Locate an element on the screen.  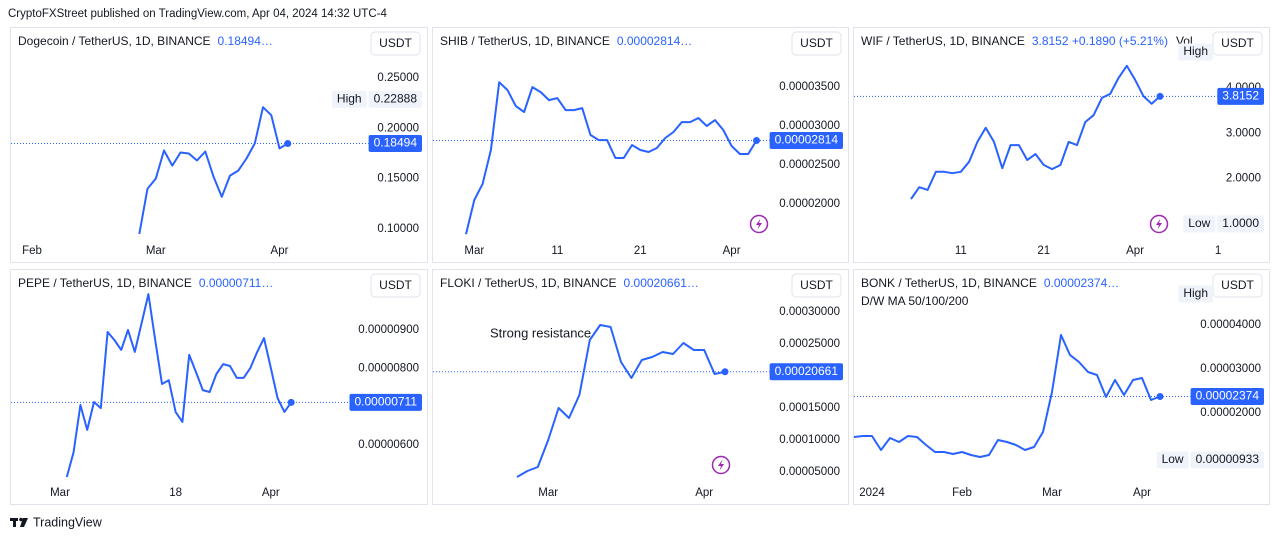
last-price-tag-text: 0.00002374 is located at coordinates (1228, 396).